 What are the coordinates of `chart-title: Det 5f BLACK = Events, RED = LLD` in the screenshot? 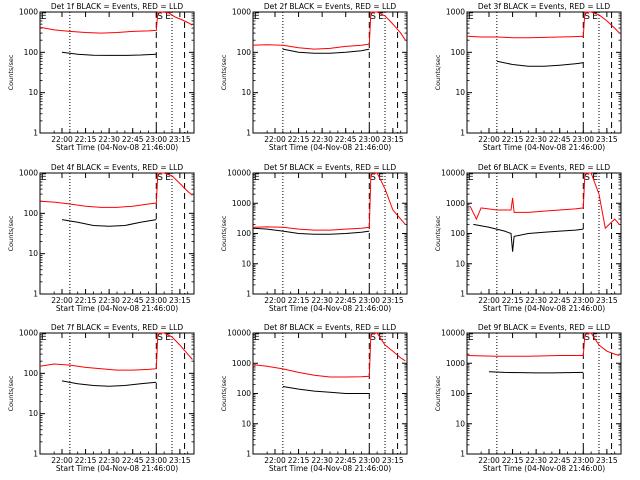 It's located at (330, 167).